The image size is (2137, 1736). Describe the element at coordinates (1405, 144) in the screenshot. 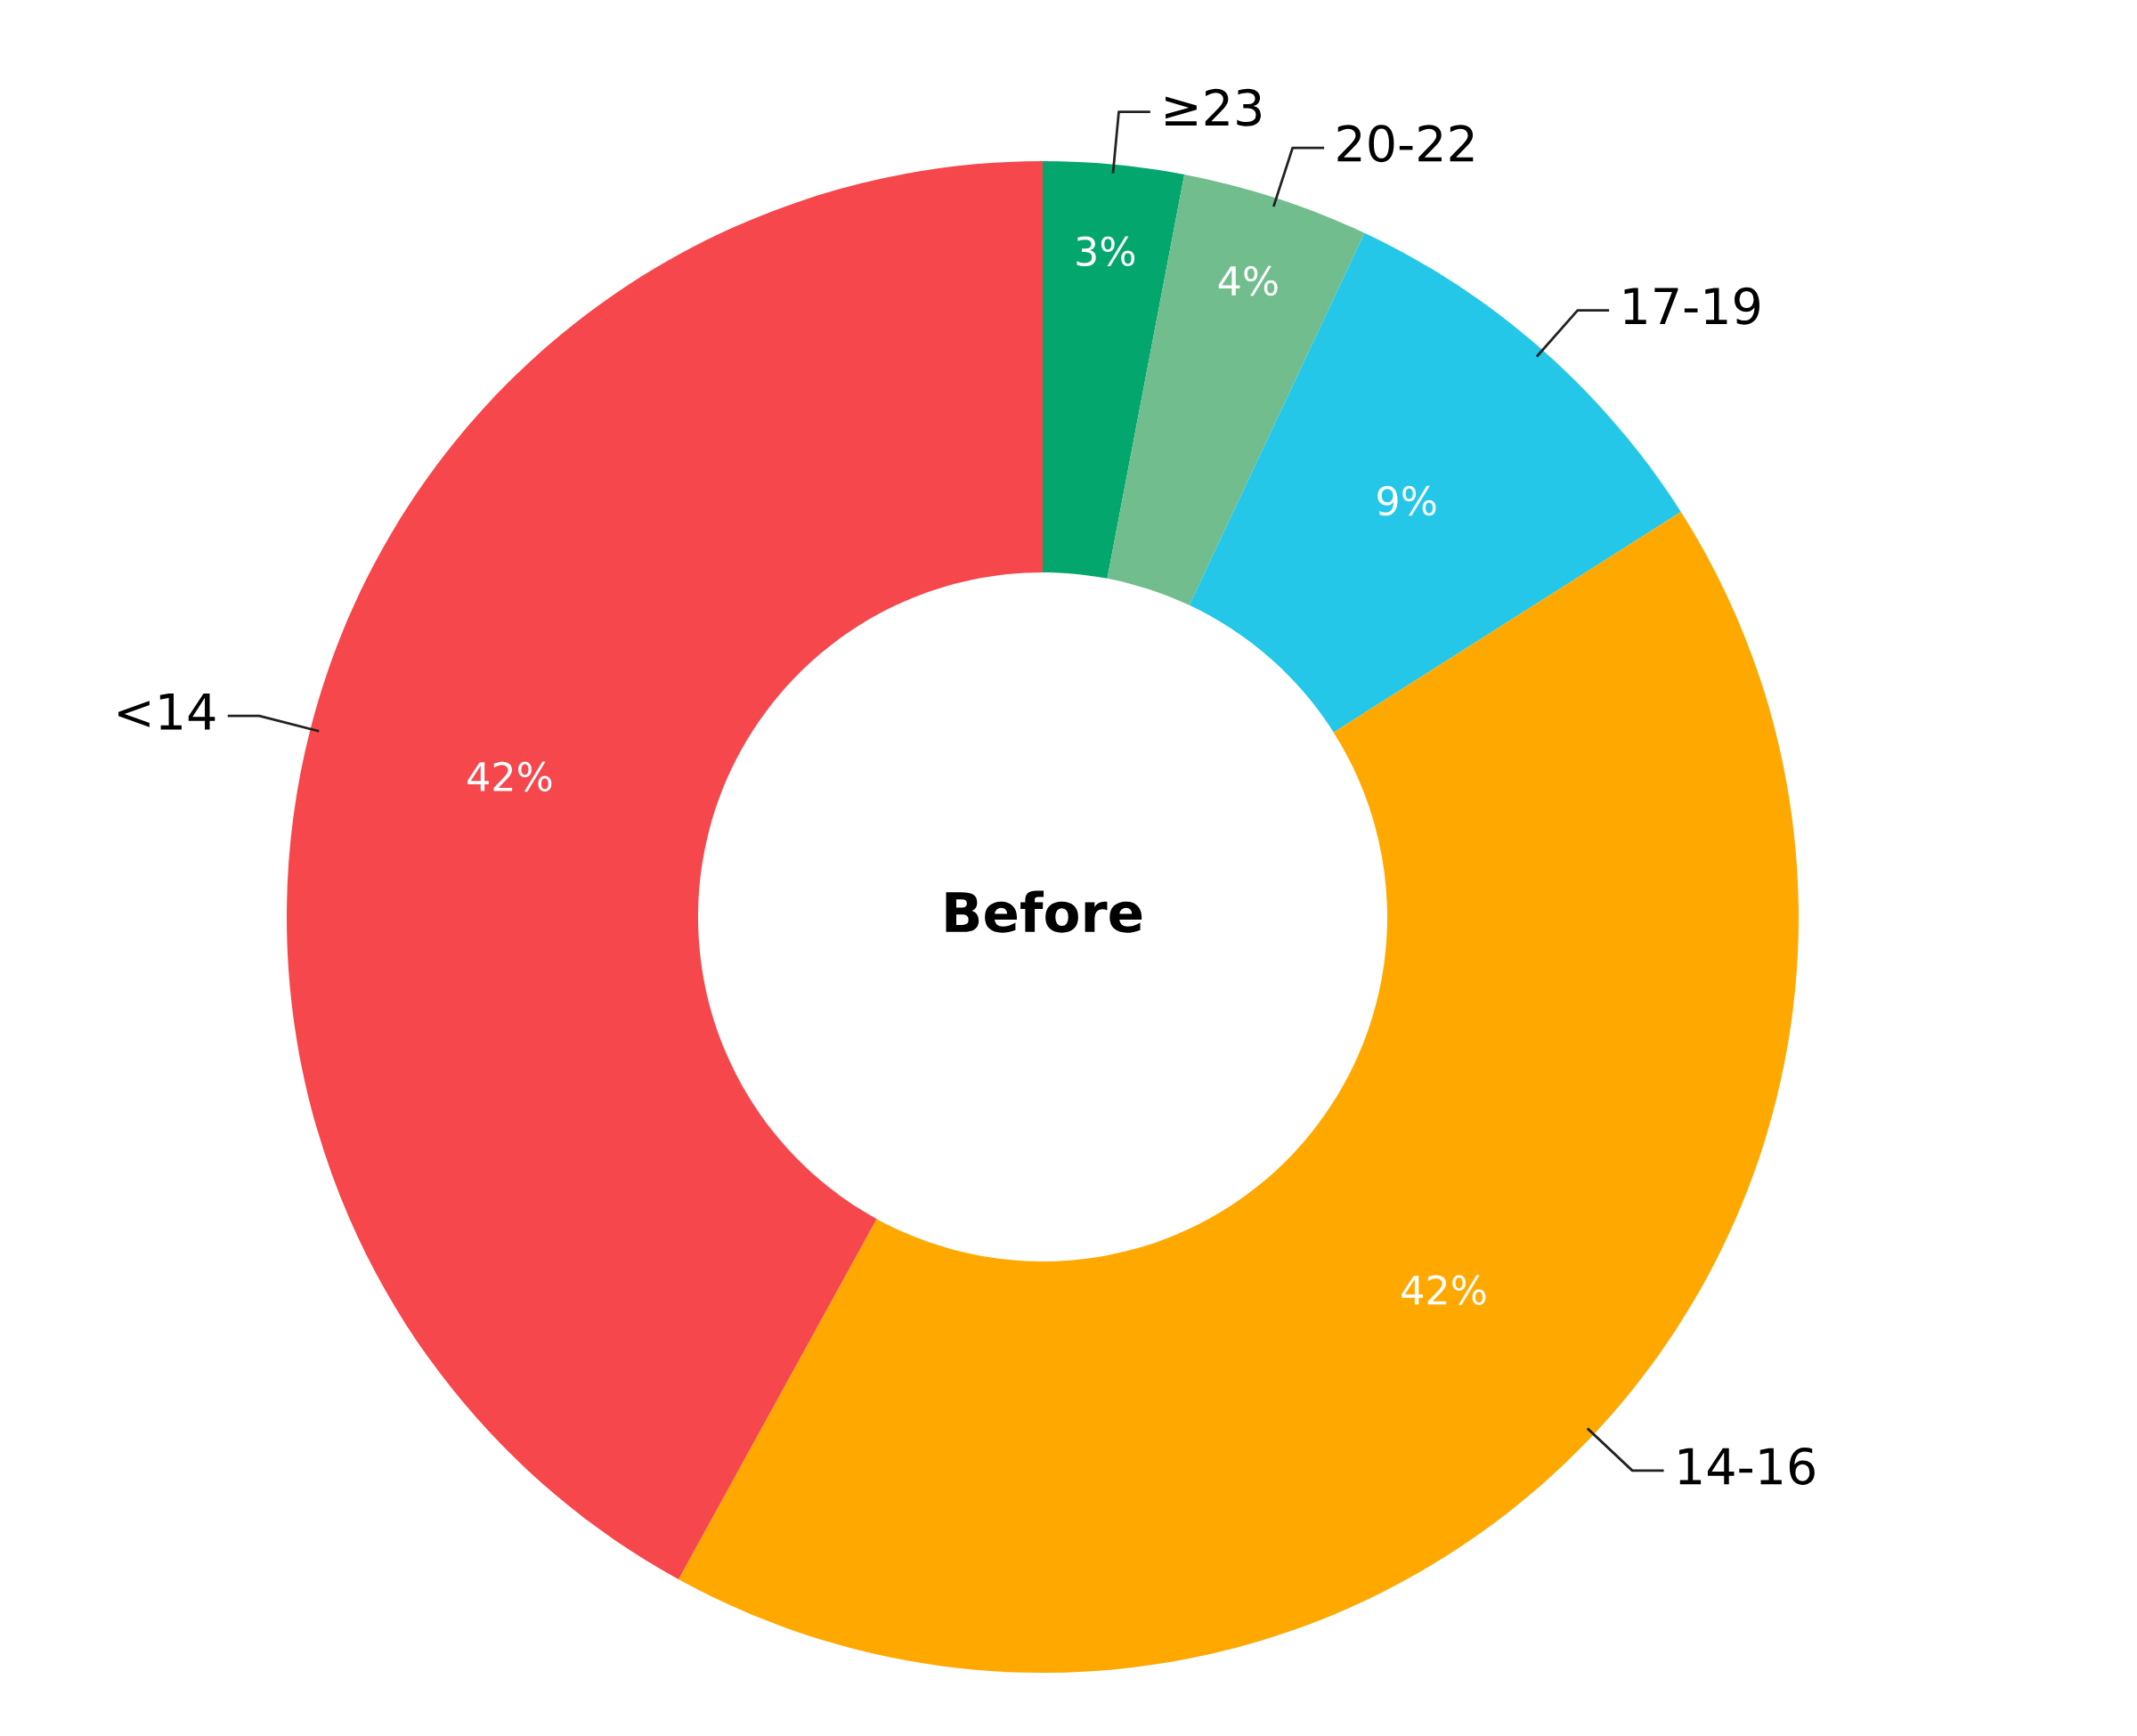

I see `slice-label: 20-22` at that location.